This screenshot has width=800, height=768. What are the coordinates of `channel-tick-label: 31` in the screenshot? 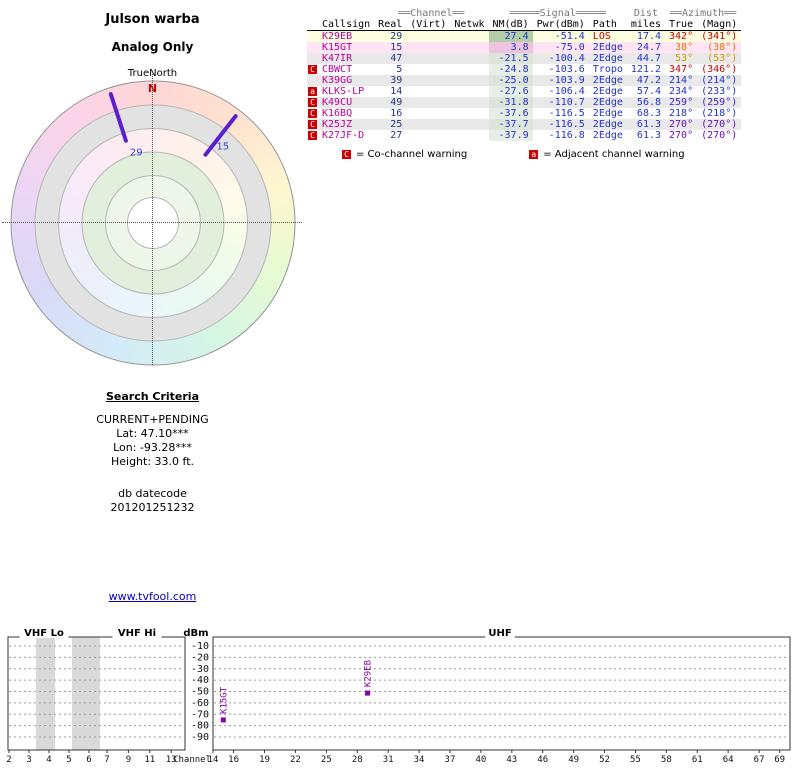 It's located at (388, 760).